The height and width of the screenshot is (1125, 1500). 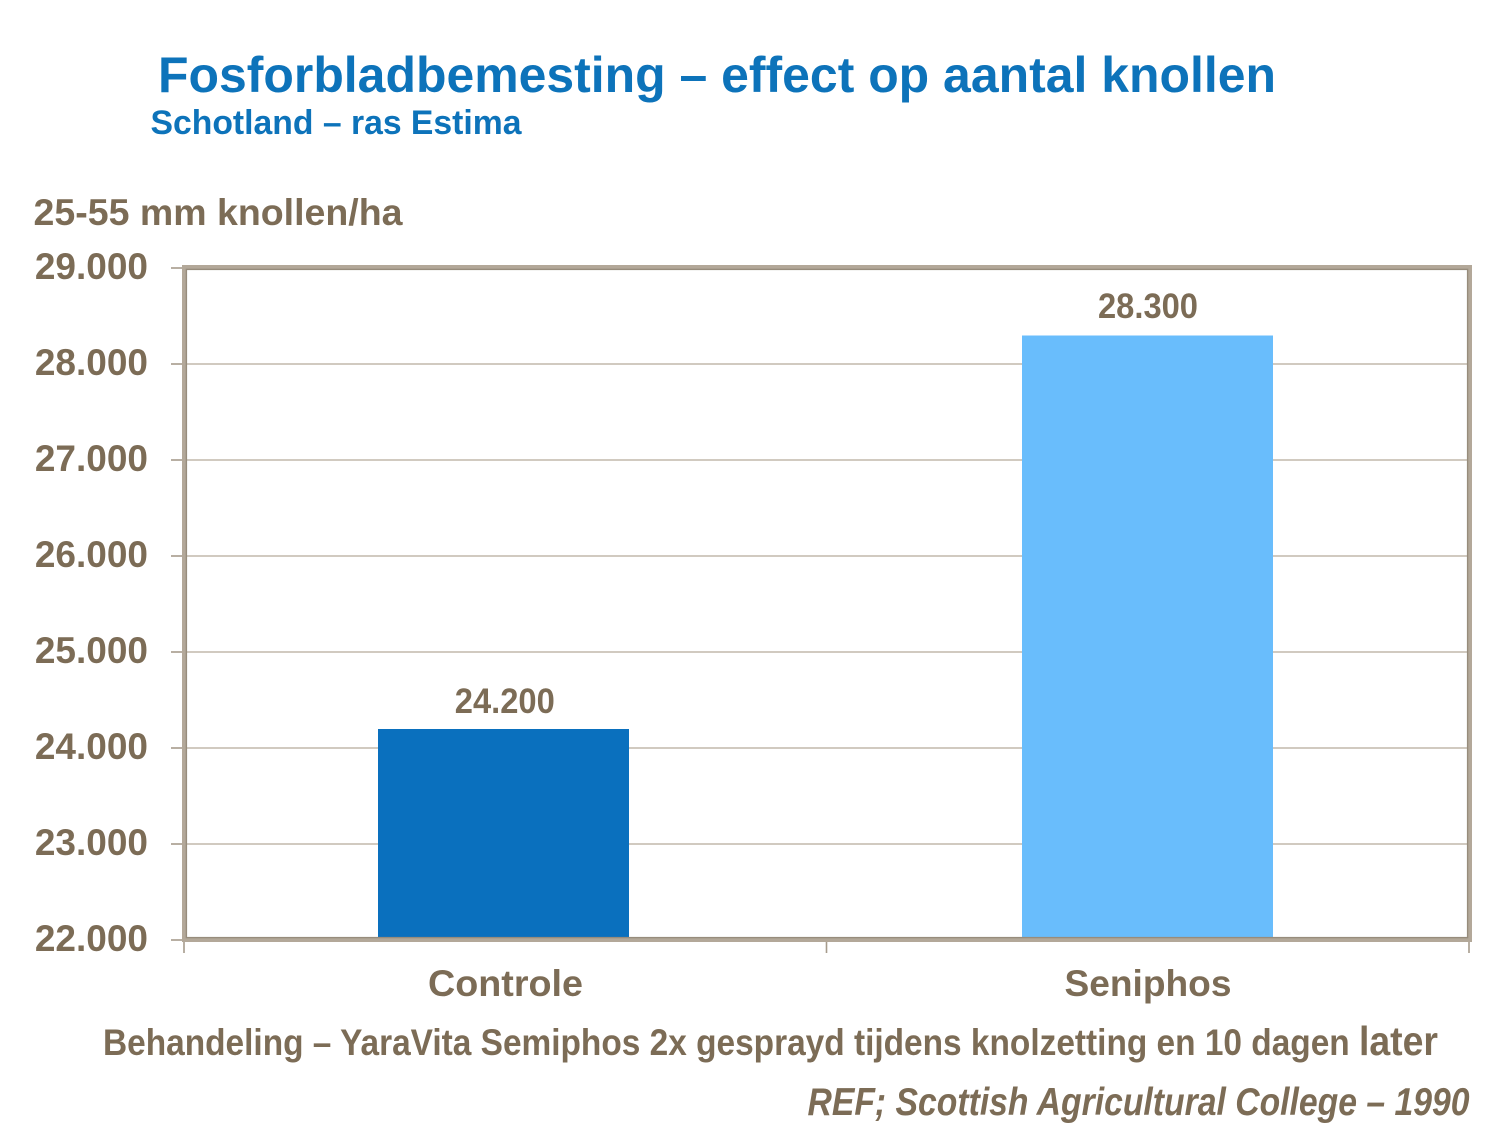 I want to click on svg-text: 24.000, so click(x=91, y=746).